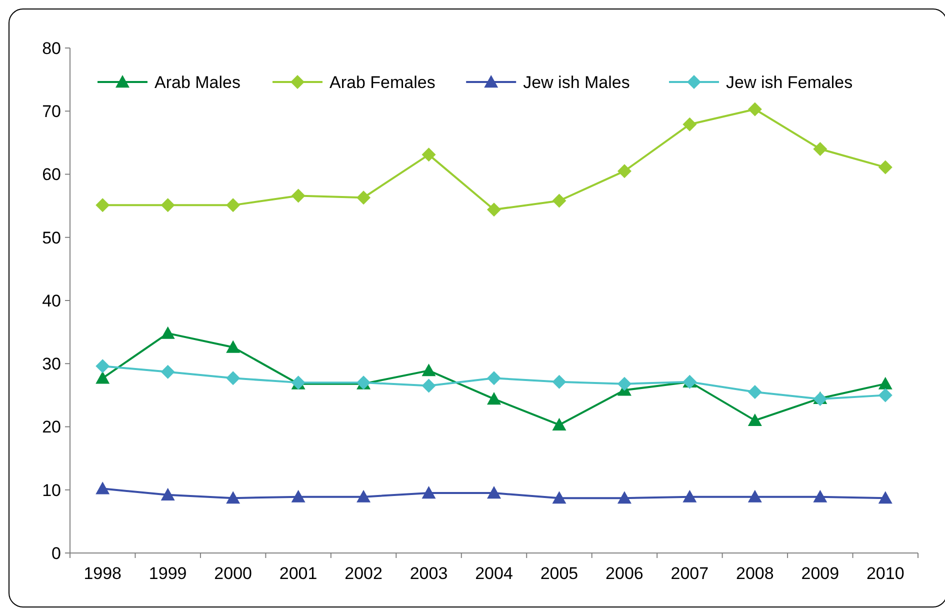 Image resolution: width=945 pixels, height=610 pixels. Describe the element at coordinates (363, 573) in the screenshot. I see `x-tick-label: 2002` at that location.